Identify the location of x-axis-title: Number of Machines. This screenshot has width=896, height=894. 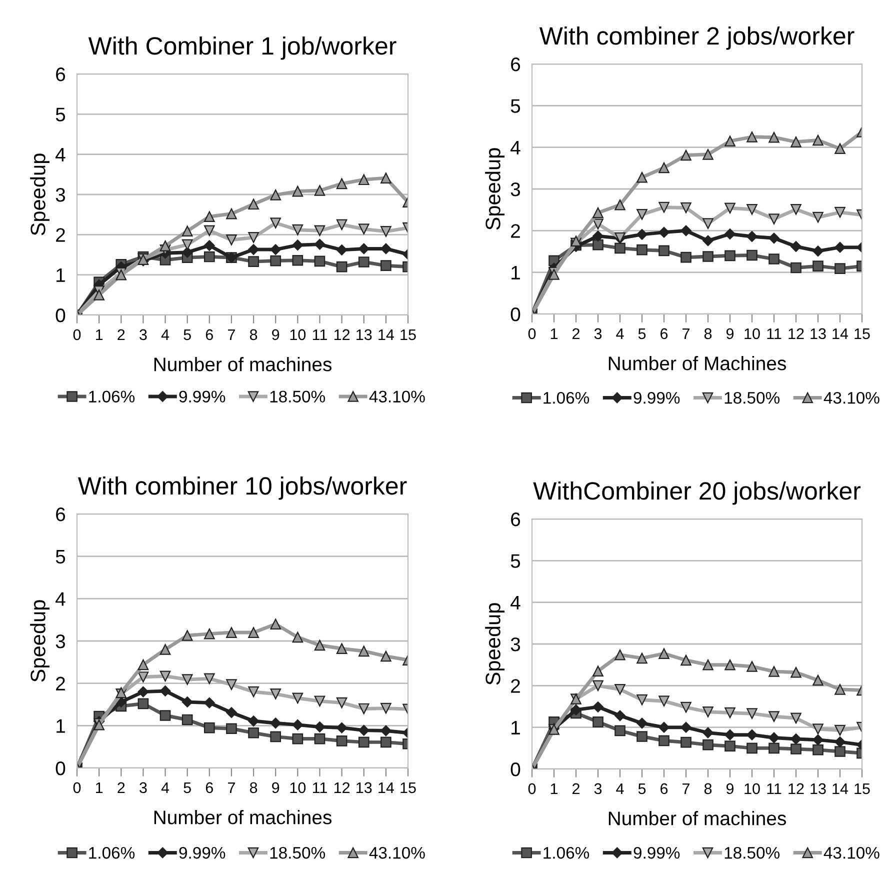
(697, 363).